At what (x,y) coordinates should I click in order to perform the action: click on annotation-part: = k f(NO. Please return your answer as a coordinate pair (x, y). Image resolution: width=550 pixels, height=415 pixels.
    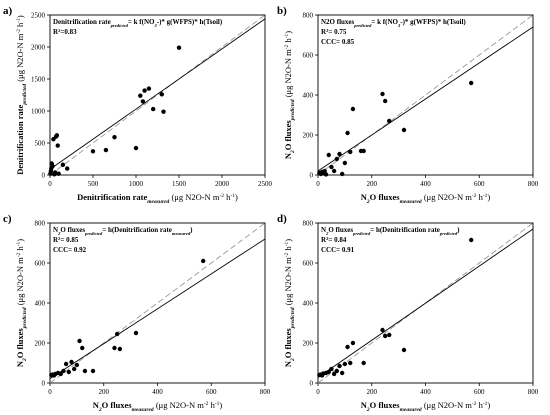
    Looking at the image, I should click on (384, 22).